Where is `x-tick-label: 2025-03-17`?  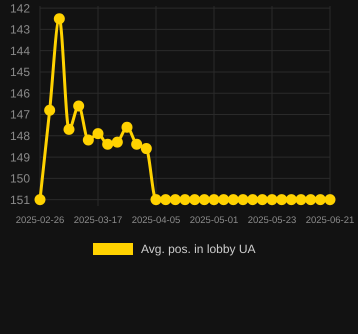
x-tick-label: 2025-03-17 is located at coordinates (98, 220).